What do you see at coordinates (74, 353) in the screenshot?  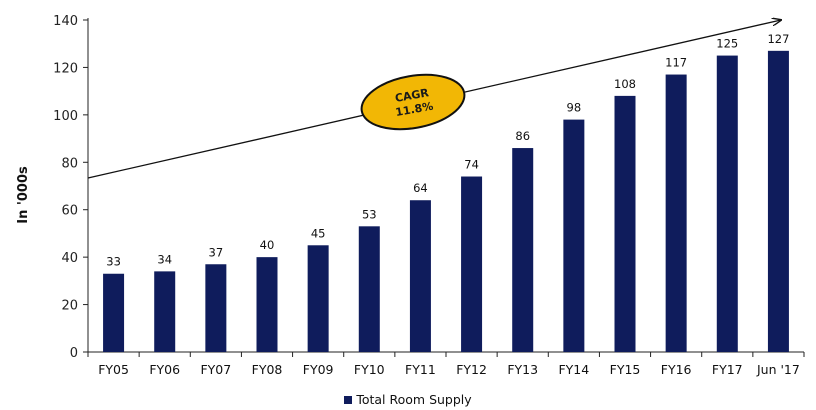 I see `y-tick-label: 0` at bounding box center [74, 353].